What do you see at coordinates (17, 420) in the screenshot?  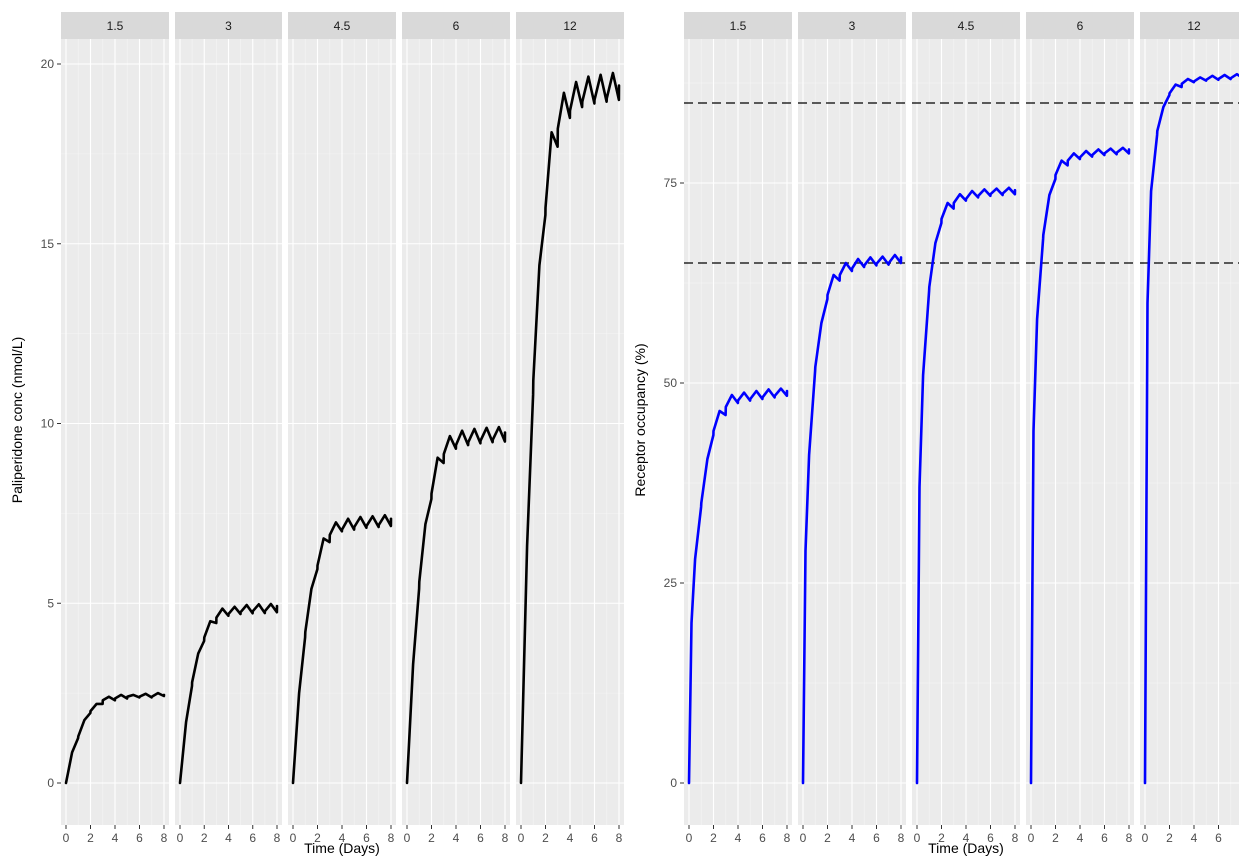 I see `y-axis-title: Paliperidone conc (nmol/L)` at bounding box center [17, 420].